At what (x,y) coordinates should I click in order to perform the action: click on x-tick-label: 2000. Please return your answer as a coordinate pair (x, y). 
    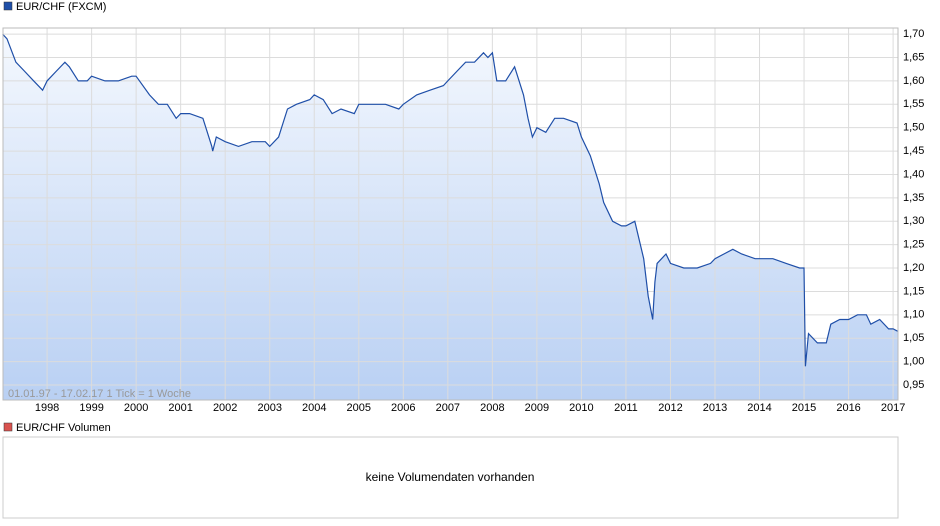
    Looking at the image, I should click on (136, 408).